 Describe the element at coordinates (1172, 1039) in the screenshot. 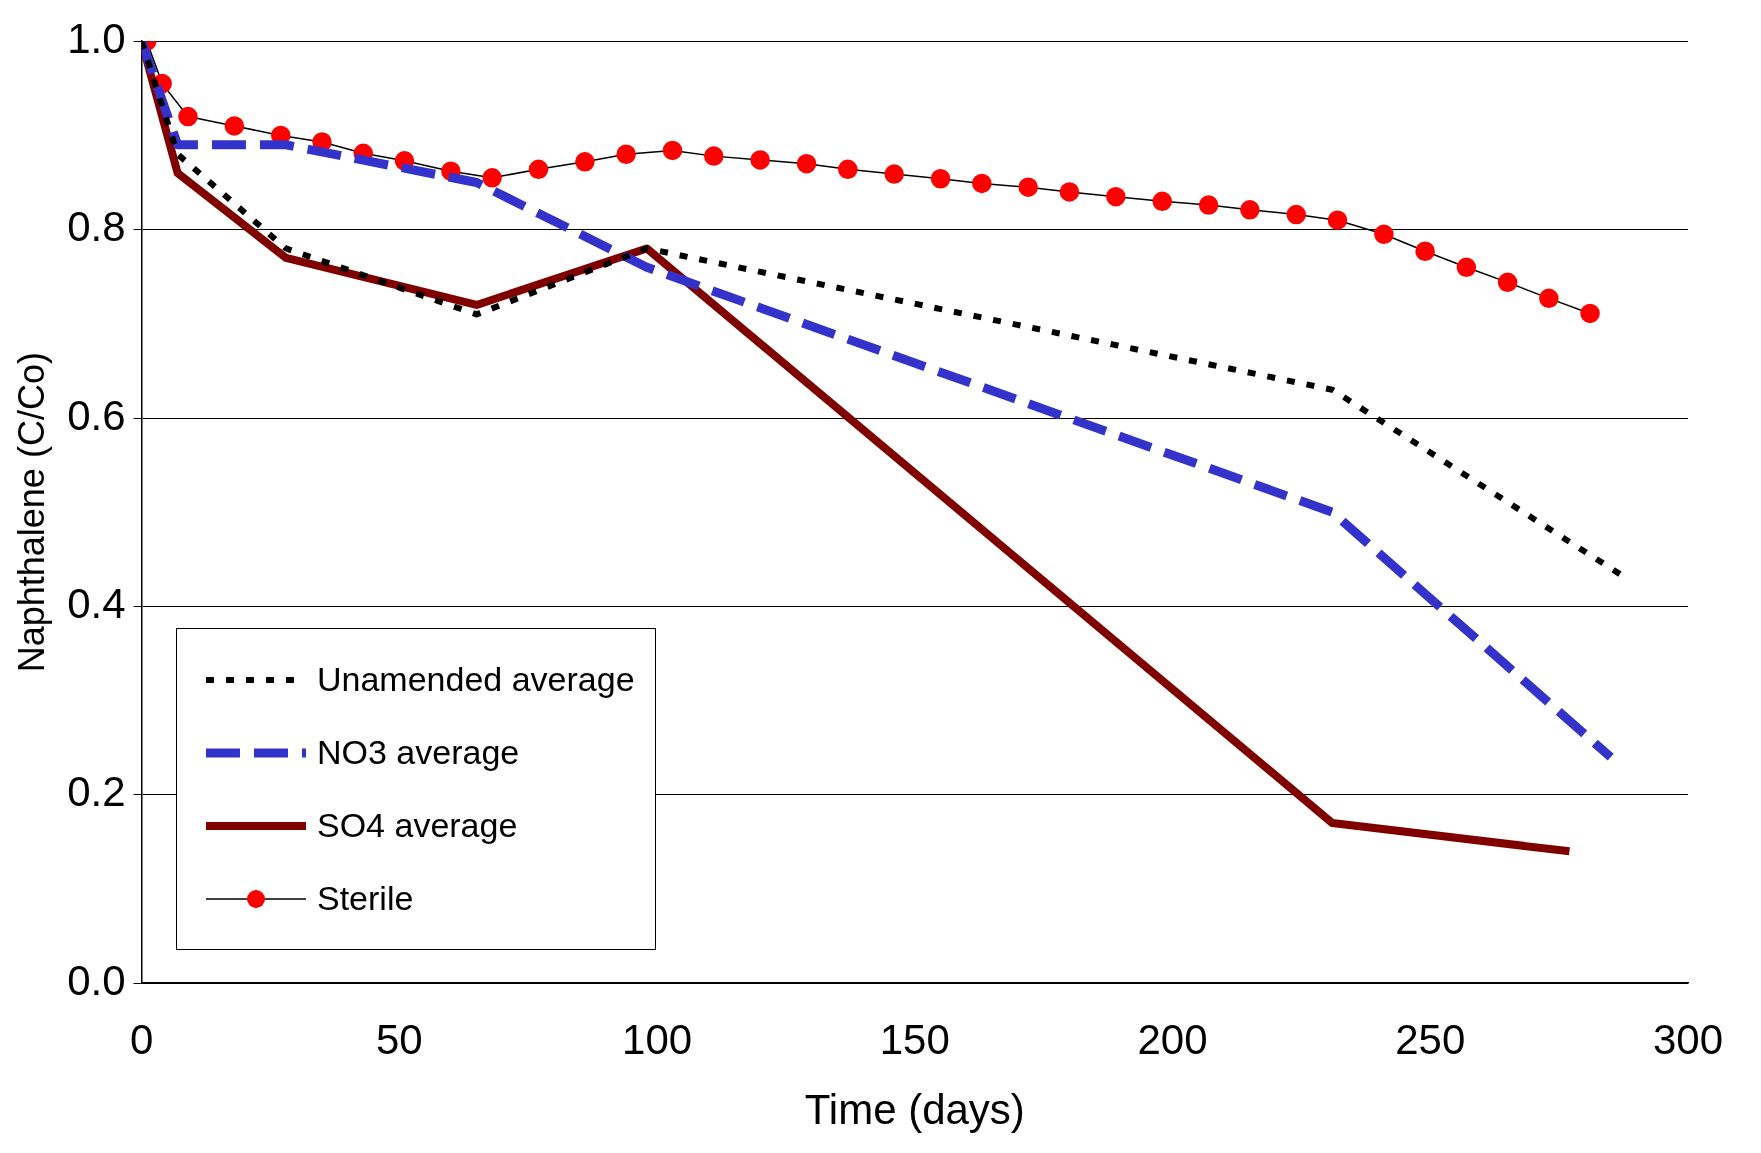

I see `x-tick-label: 200` at that location.